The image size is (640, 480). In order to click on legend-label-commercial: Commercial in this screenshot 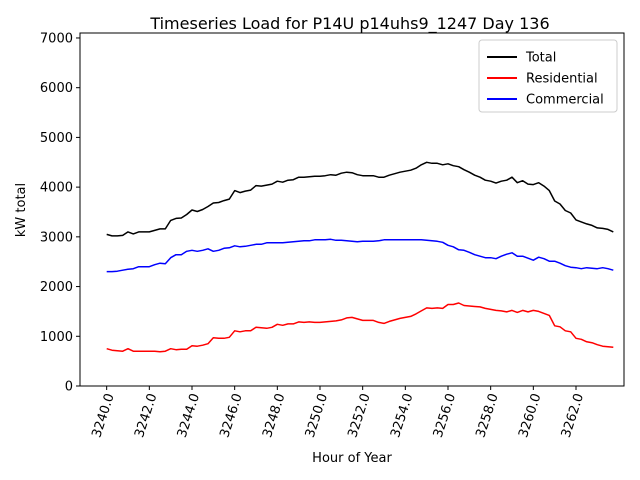, I will do `click(565, 100)`.